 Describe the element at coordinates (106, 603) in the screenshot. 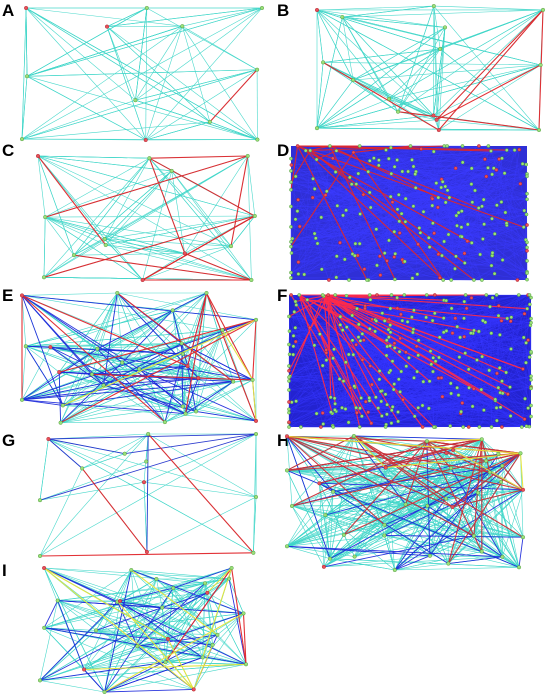

I see `yellow-edge` at that location.